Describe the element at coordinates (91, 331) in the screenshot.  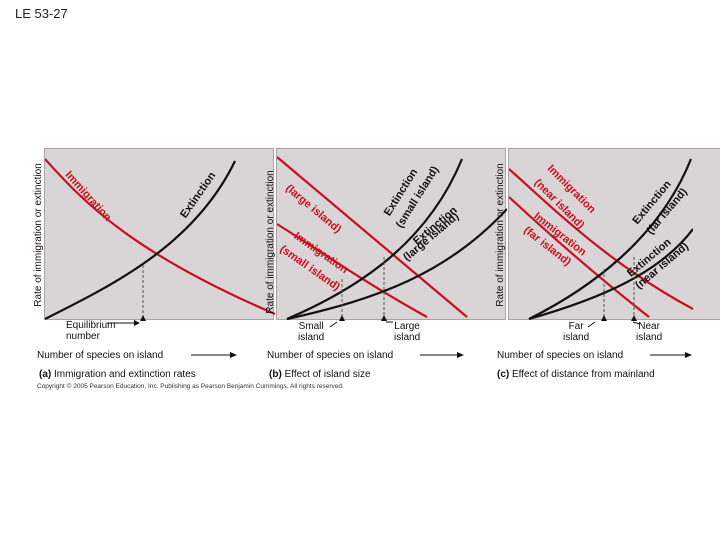
I see `equilibrium-label: Equilibrium number` at that location.